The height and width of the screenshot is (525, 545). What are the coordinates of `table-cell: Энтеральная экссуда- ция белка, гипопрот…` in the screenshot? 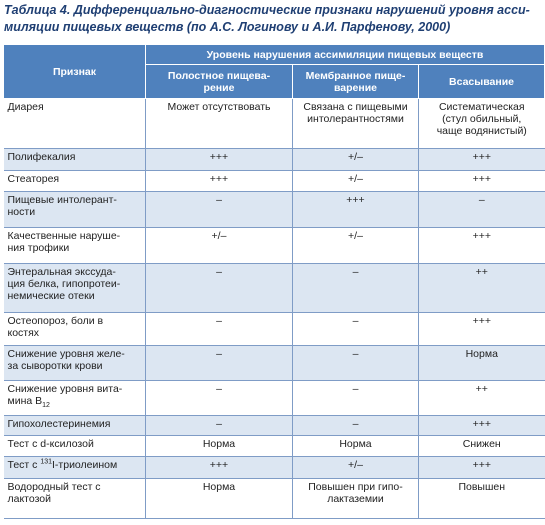 It's located at (74, 288).